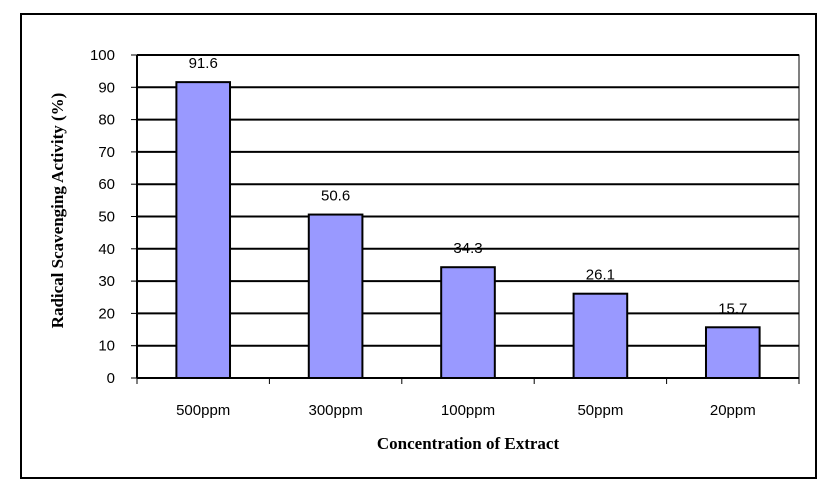 This screenshot has width=839, height=496. Describe the element at coordinates (106, 313) in the screenshot. I see `y-tick-label: 20` at that location.